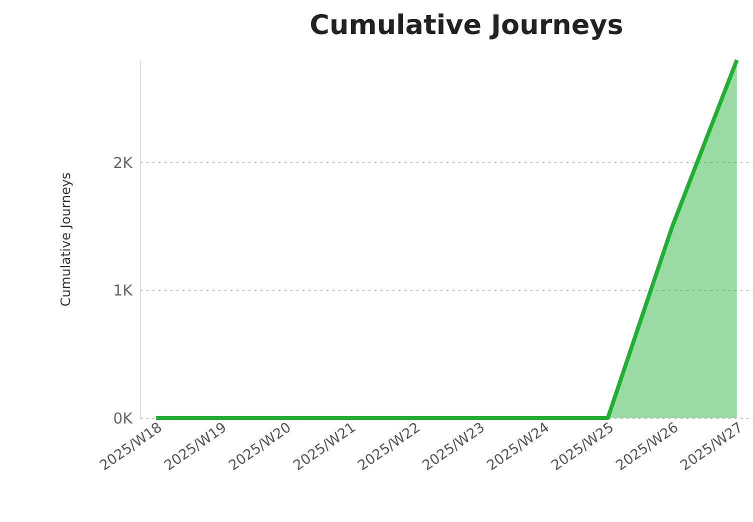 Image resolution: width=753 pixels, height=522 pixels. I want to click on y-tick-label: 1K, so click(123, 291).